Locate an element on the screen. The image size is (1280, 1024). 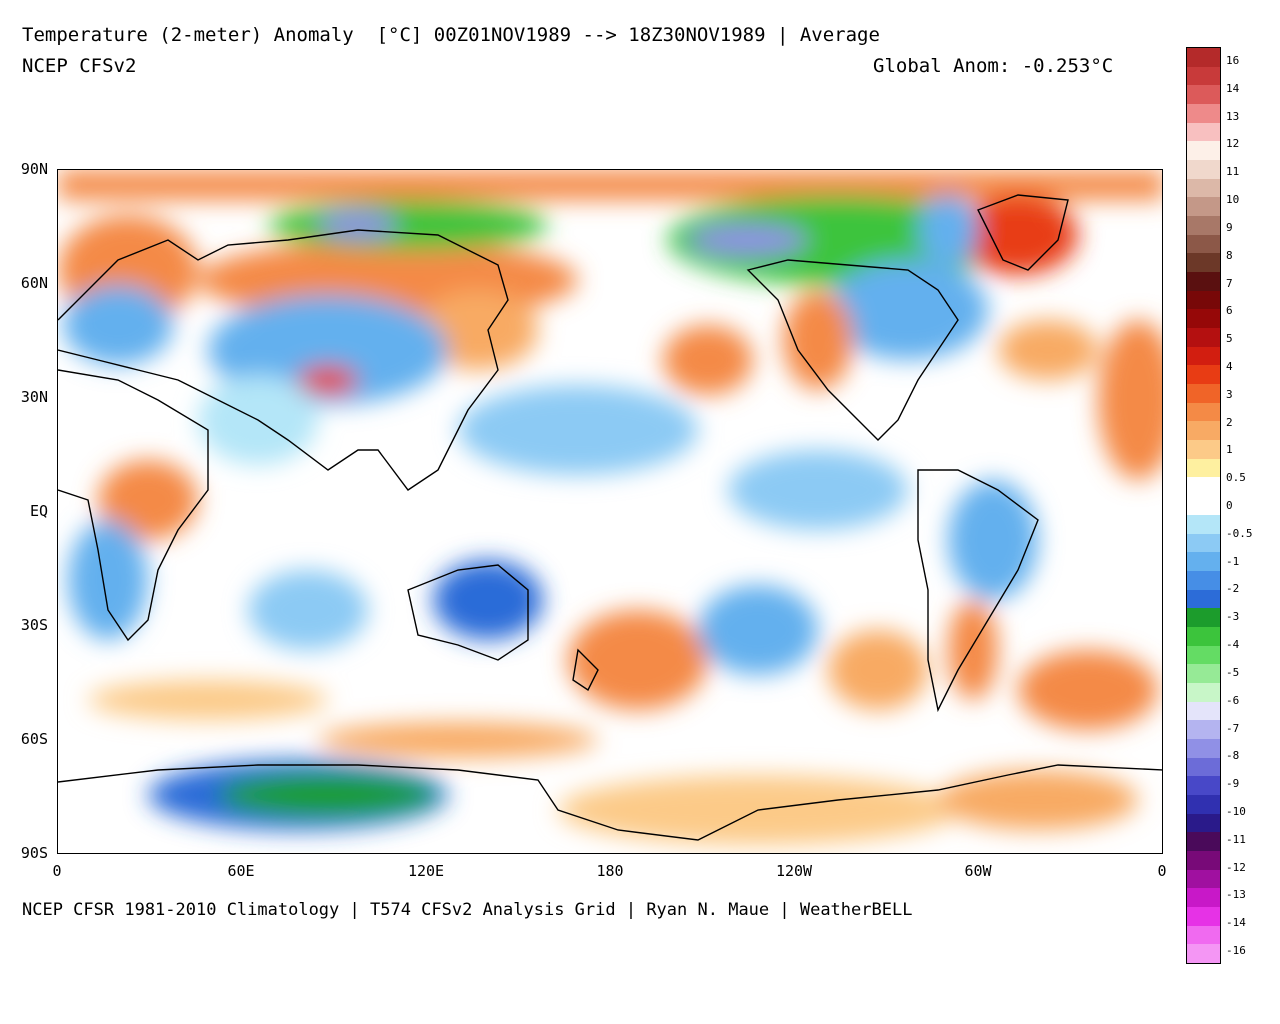
north-america-coastline is located at coordinates (852, 350).